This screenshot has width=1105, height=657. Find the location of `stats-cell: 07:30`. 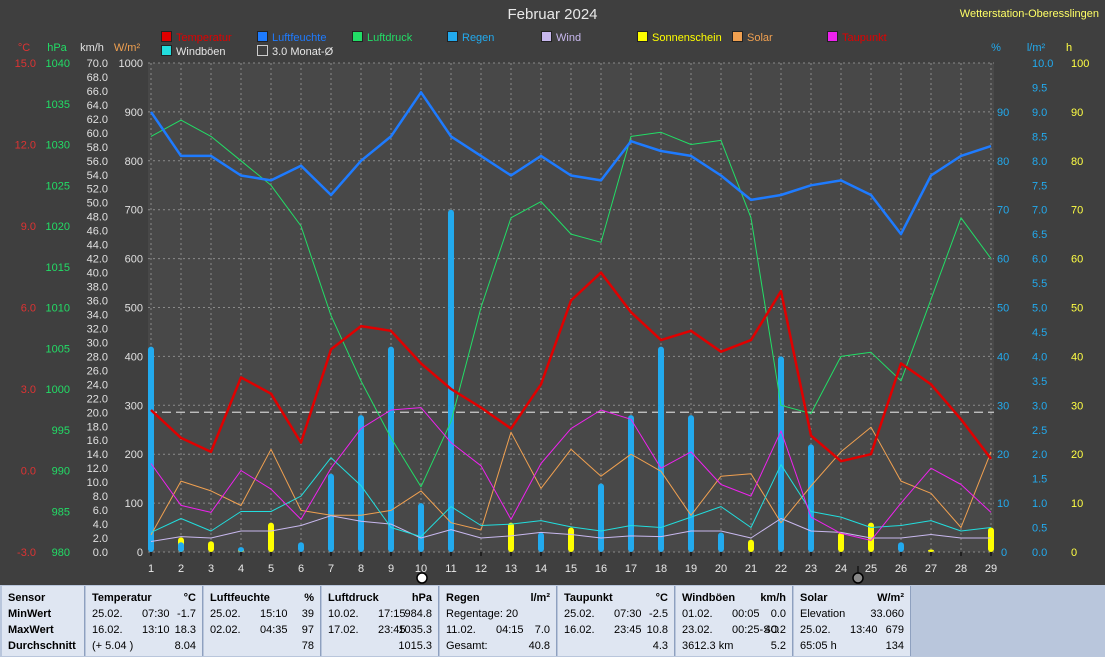

stats-cell: 07:30 is located at coordinates (156, 614).